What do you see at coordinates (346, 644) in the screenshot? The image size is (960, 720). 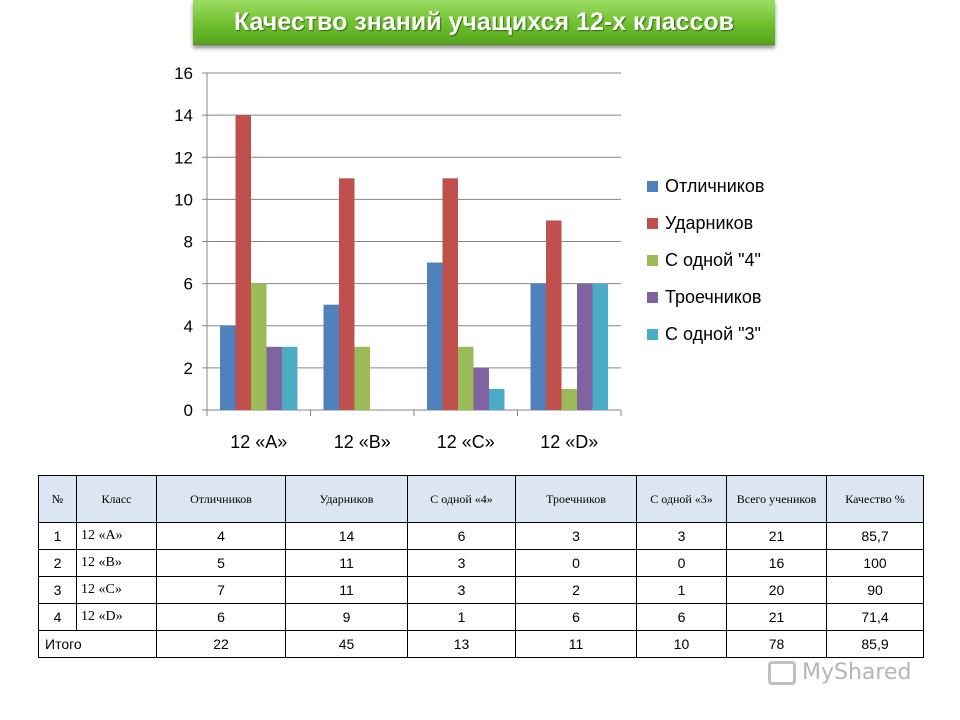 I see `total-cell: 45` at bounding box center [346, 644].